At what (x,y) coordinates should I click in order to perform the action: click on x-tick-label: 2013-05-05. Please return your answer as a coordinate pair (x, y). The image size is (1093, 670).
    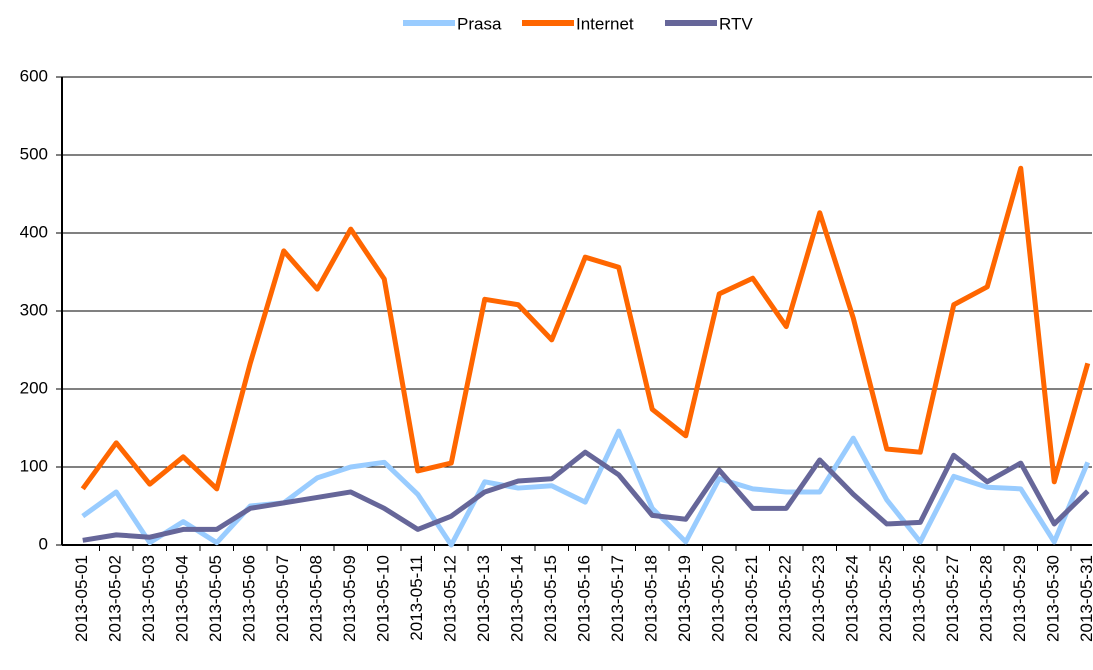
    Looking at the image, I should click on (215, 598).